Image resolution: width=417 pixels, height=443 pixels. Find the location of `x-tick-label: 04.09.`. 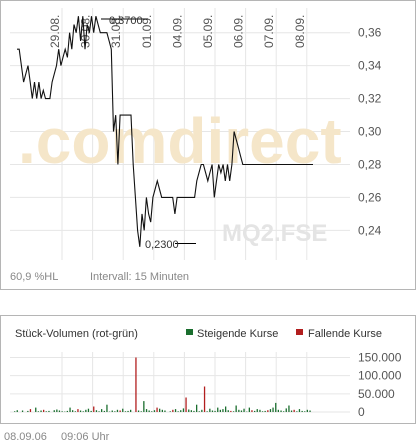

x-tick-label: 04.09. is located at coordinates (177, 31).